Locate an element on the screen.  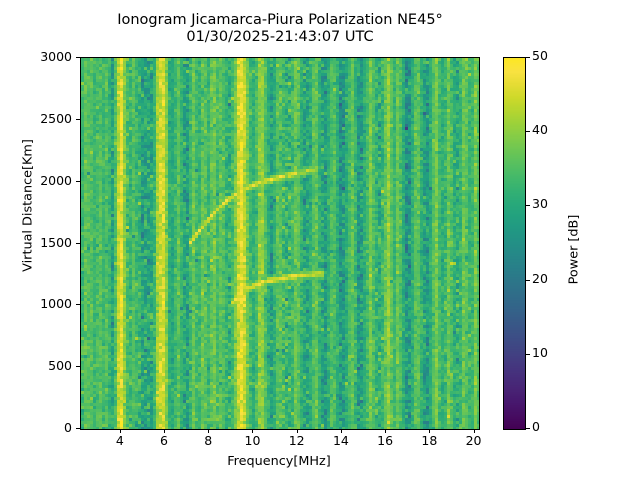
x-tick-label: 16 is located at coordinates (385, 440).